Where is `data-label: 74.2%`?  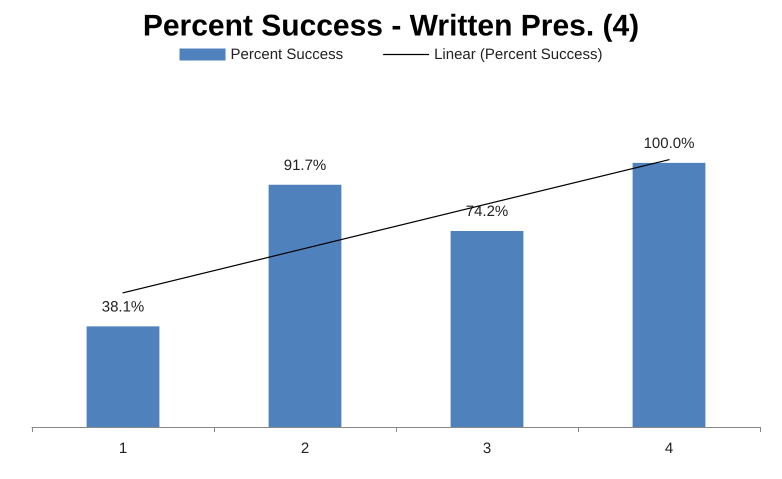
data-label: 74.2% is located at coordinates (487, 211).